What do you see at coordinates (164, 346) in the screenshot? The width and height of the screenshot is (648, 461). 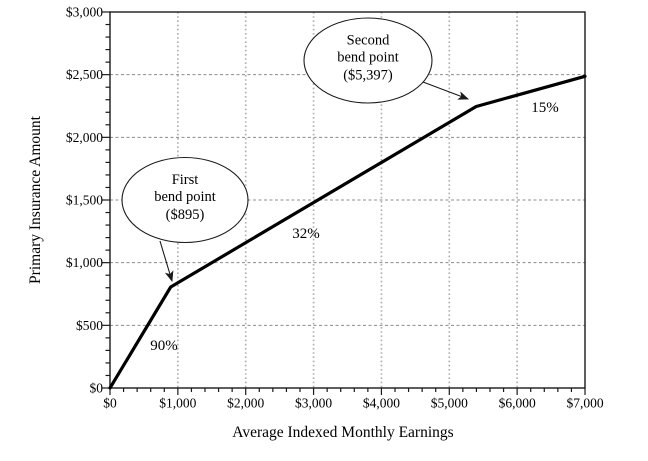 I see `segment-rate-label: 90%` at bounding box center [164, 346].